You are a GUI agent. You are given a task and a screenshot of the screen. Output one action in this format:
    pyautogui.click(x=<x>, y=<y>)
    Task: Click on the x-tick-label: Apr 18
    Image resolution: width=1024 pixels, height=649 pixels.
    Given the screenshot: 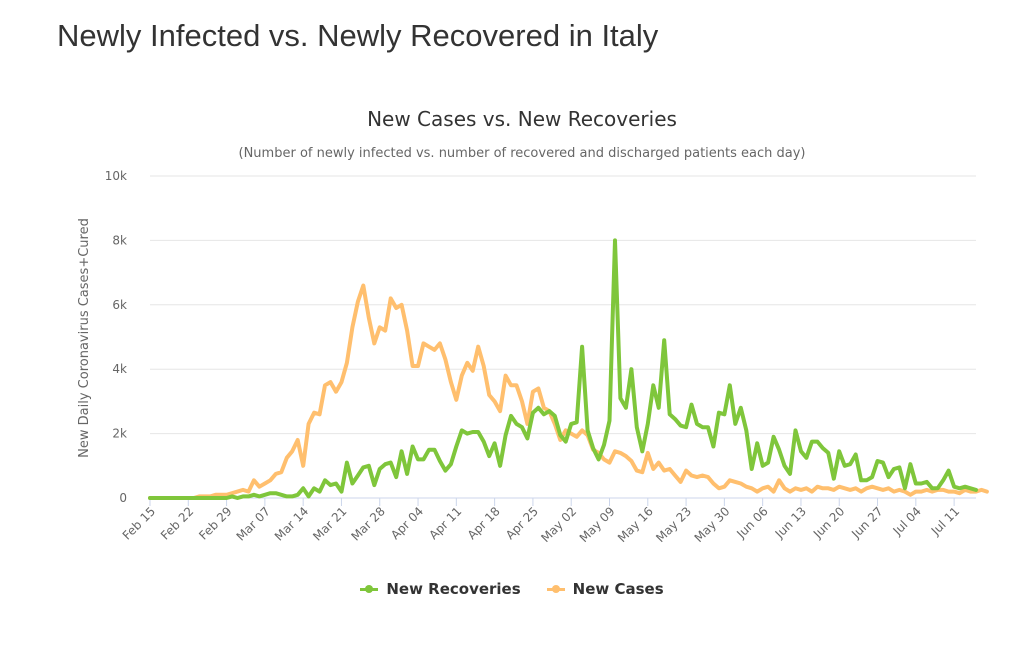 What is the action you would take?
    pyautogui.click(x=484, y=523)
    